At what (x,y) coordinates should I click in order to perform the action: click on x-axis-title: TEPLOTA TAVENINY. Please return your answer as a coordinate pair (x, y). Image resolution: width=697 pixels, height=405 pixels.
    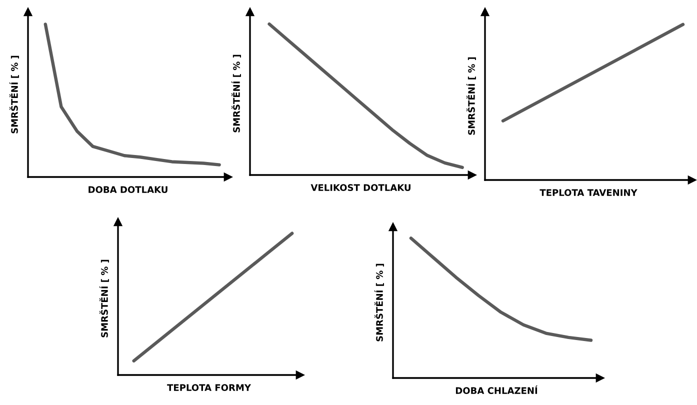
    Looking at the image, I should click on (589, 192).